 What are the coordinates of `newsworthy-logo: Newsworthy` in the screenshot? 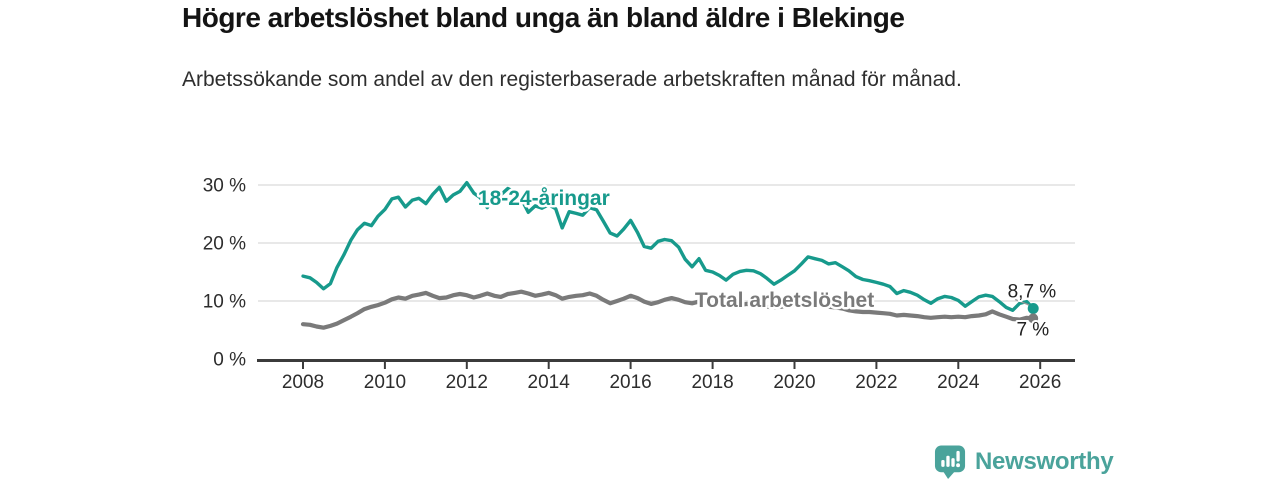 It's located at (1024, 462).